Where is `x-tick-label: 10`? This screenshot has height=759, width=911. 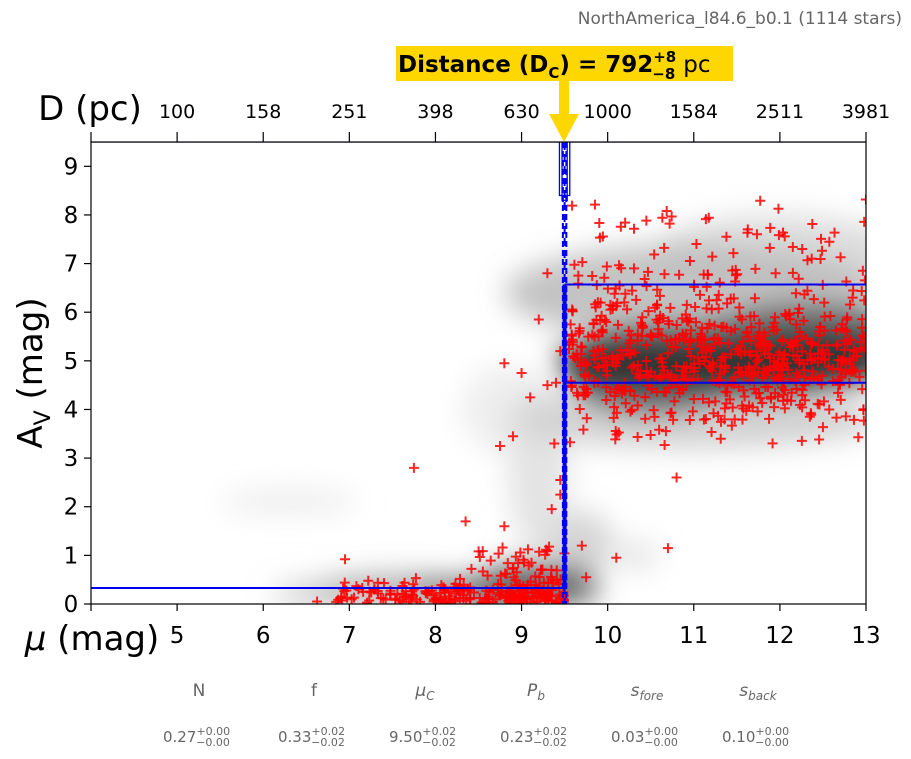 x-tick-label: 10 is located at coordinates (607, 636).